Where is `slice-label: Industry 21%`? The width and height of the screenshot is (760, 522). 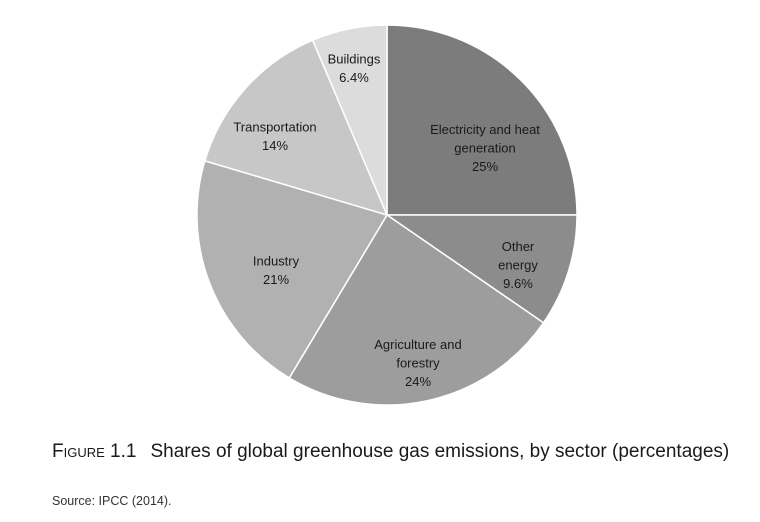 slice-label: Industry 21% is located at coordinates (276, 270).